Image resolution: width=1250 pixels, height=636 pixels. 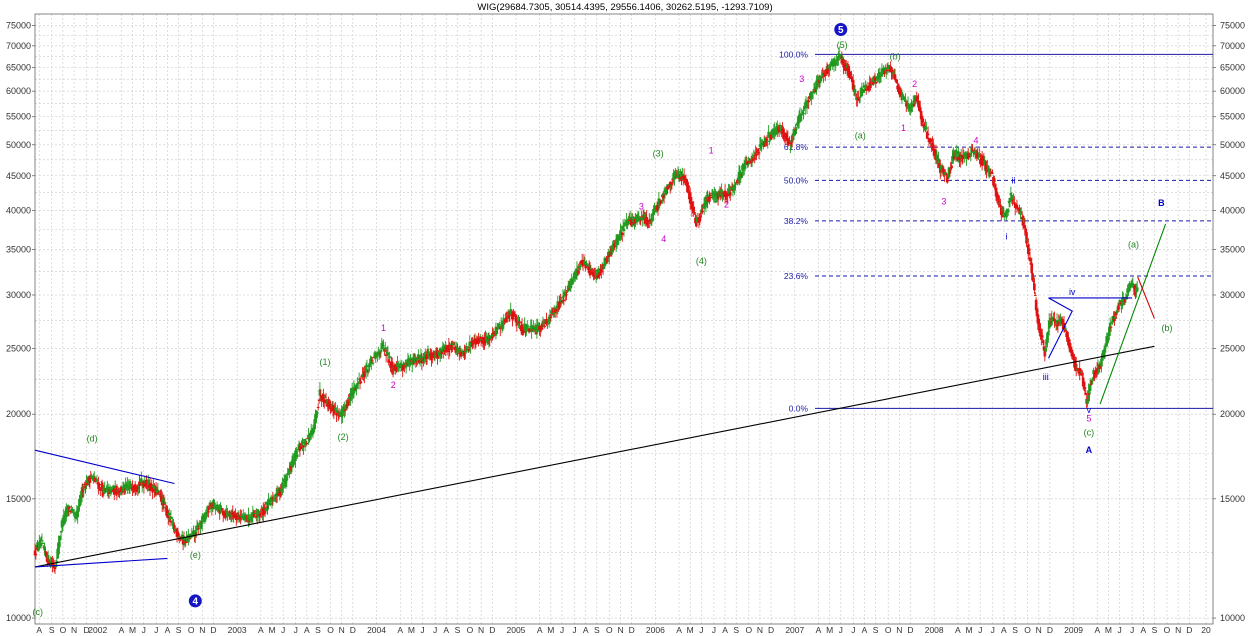 What do you see at coordinates (481, 630) in the screenshot?
I see `x-tick-label: N` at bounding box center [481, 630].